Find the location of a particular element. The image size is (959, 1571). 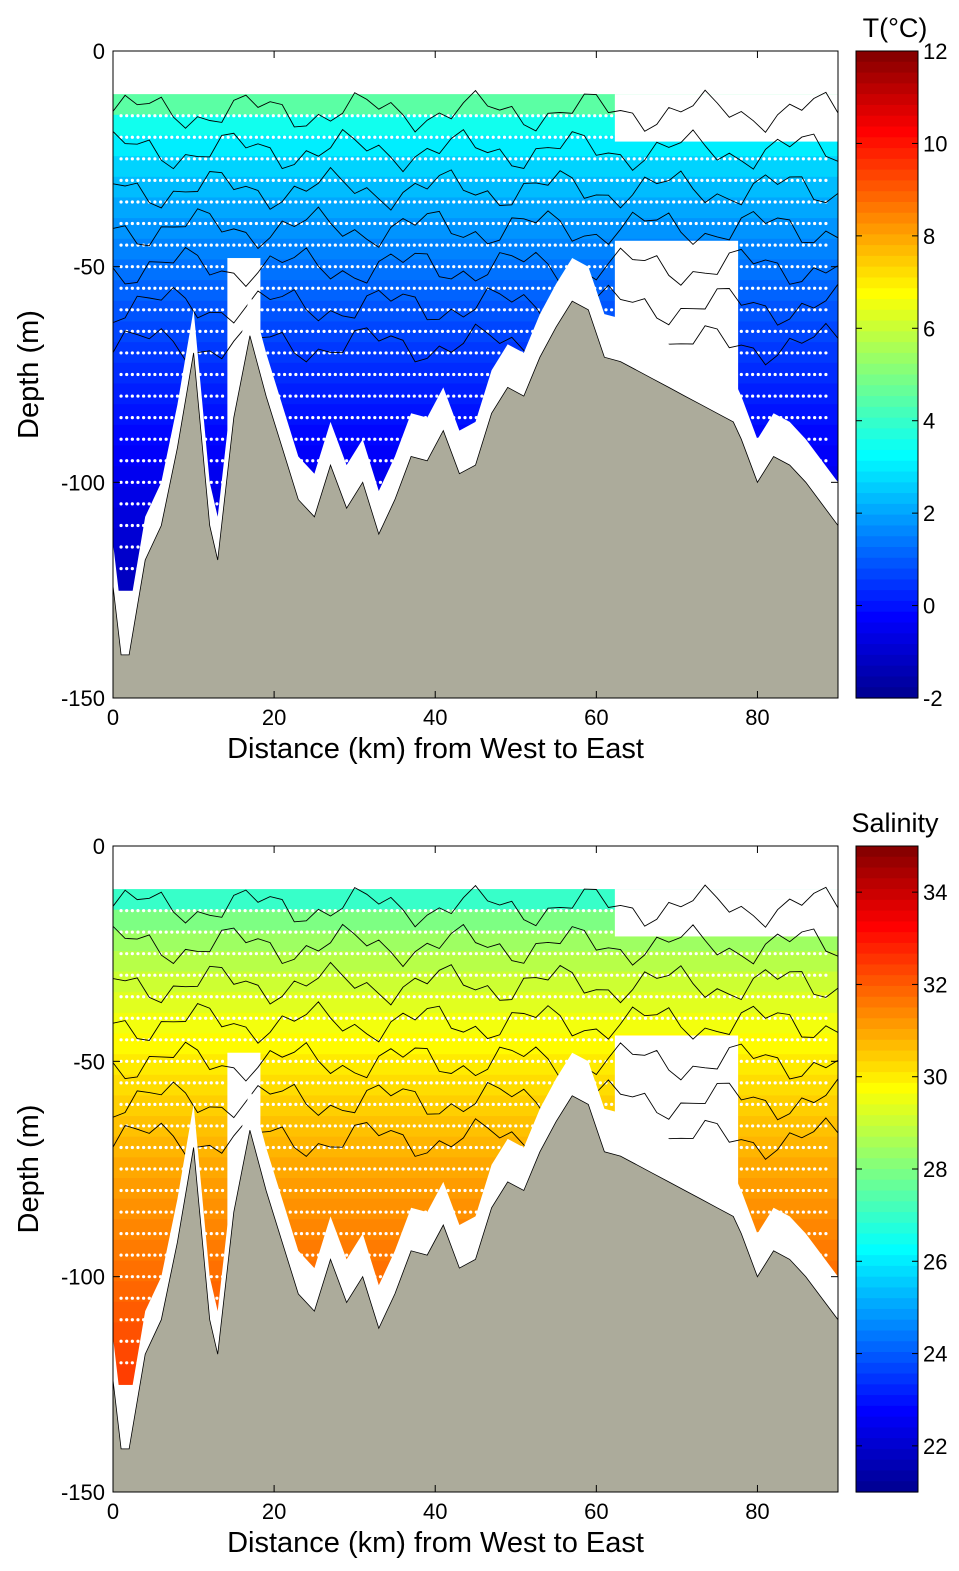

colorbar-box is located at coordinates (887, 374).